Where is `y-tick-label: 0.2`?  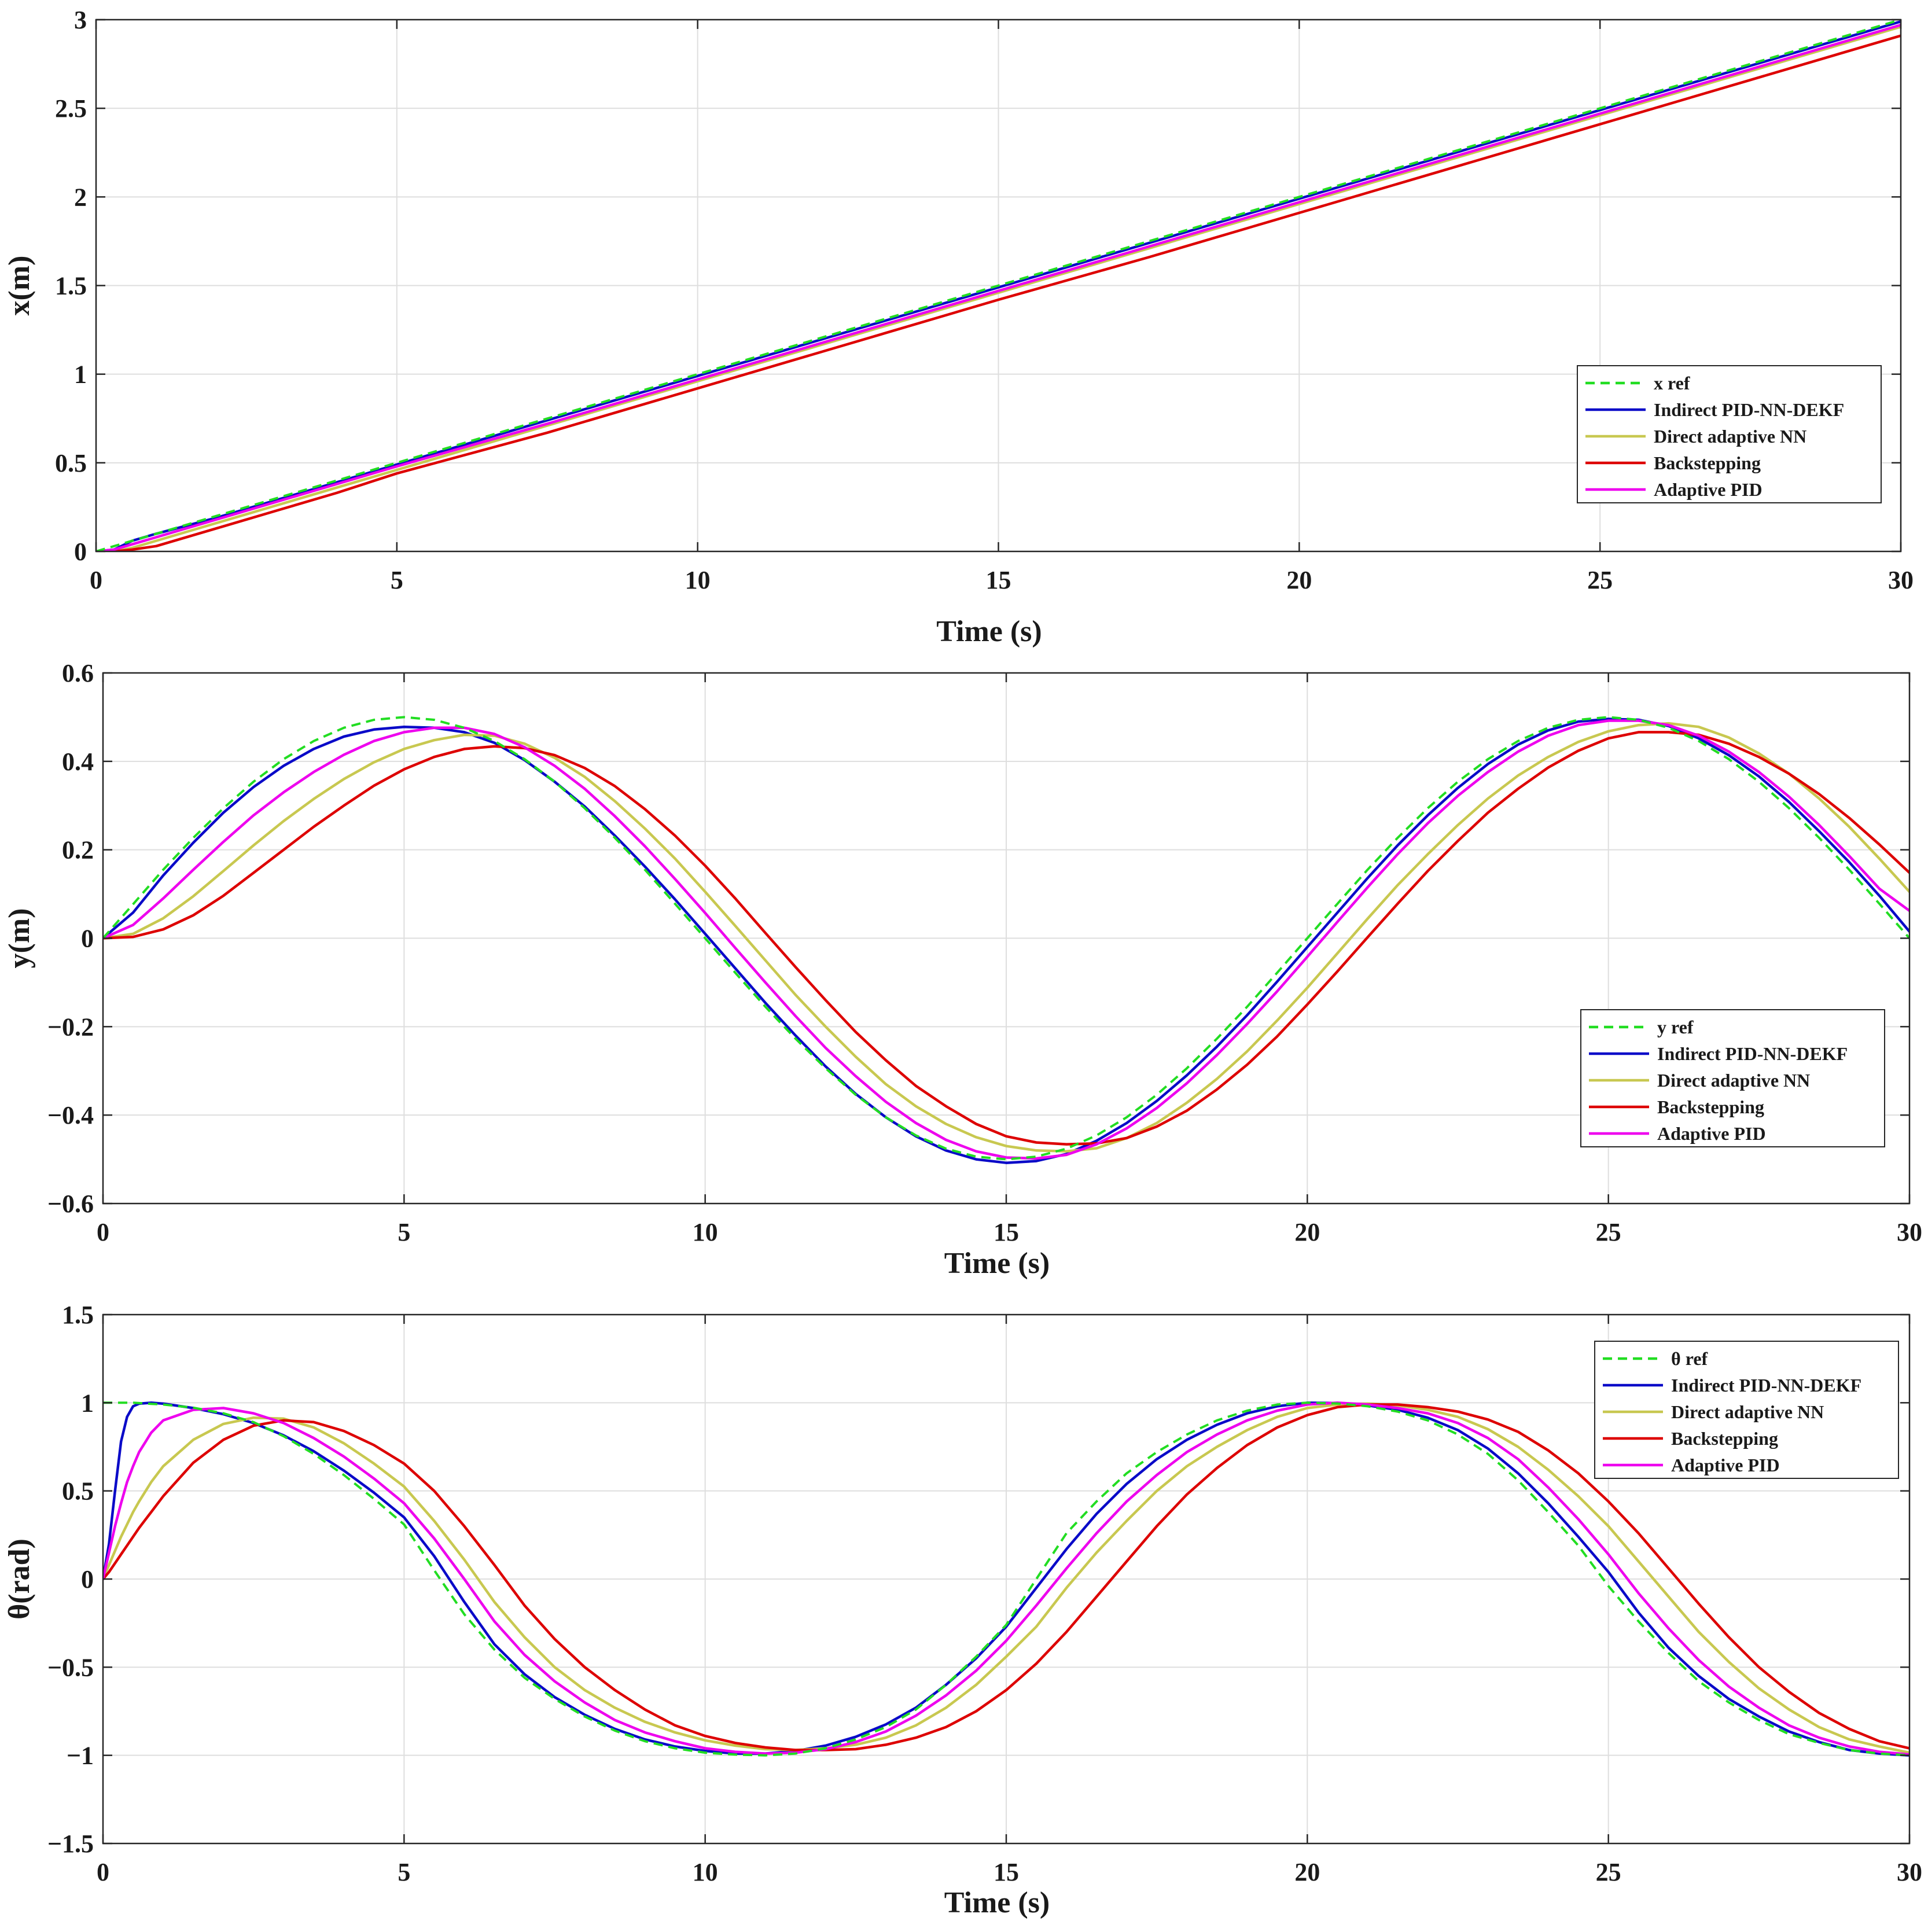 y-tick-label: 0.2 is located at coordinates (78, 850).